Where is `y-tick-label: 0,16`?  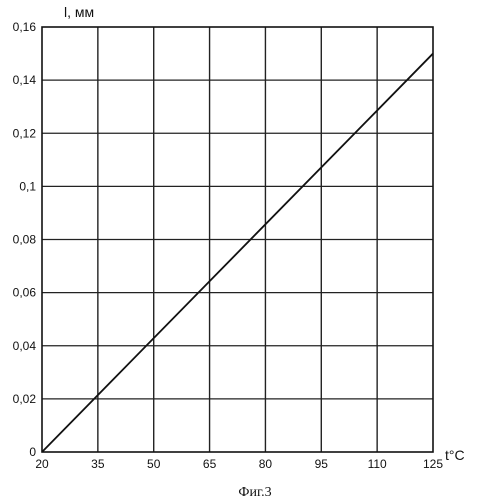
y-tick-label: 0,16 is located at coordinates (25, 27).